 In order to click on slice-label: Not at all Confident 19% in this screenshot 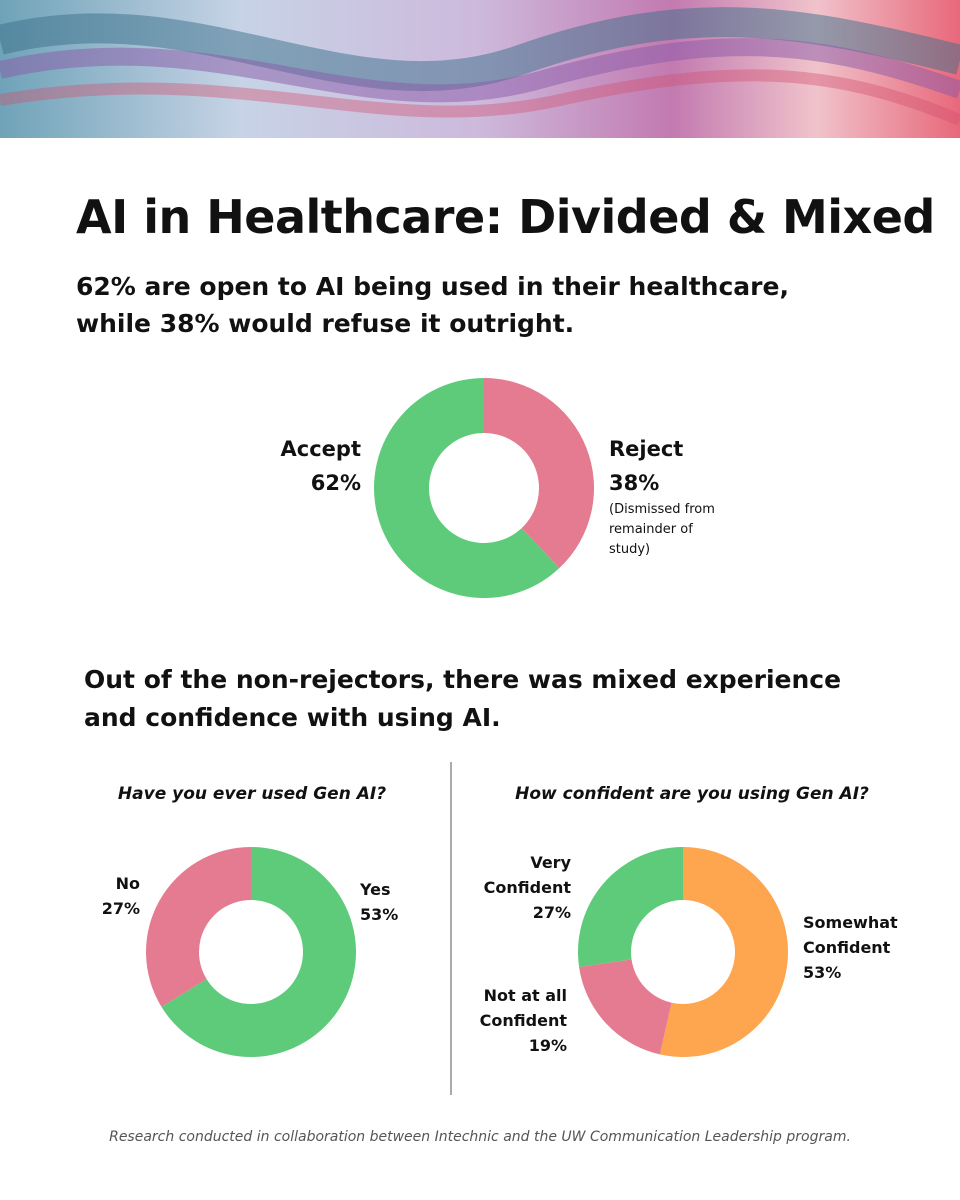, I will do `click(517, 1020)`.